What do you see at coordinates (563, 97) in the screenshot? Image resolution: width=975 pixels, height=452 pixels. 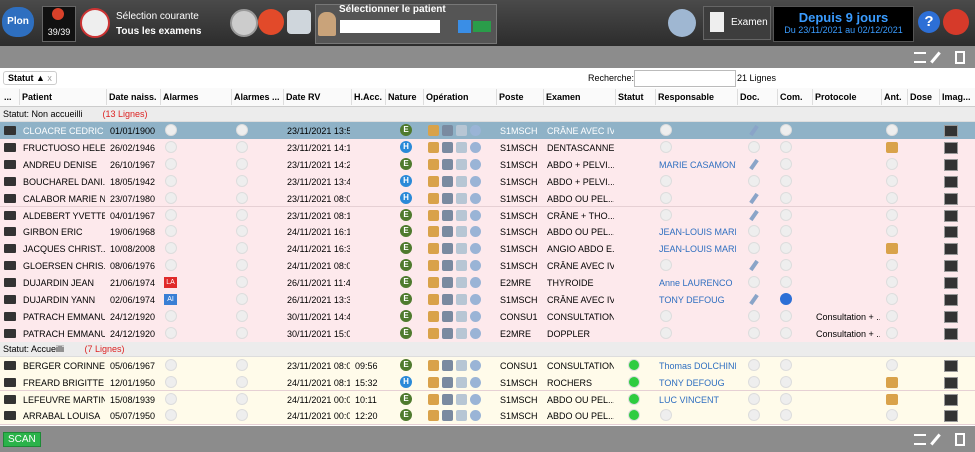 I see `column-header: Examen` at bounding box center [563, 97].